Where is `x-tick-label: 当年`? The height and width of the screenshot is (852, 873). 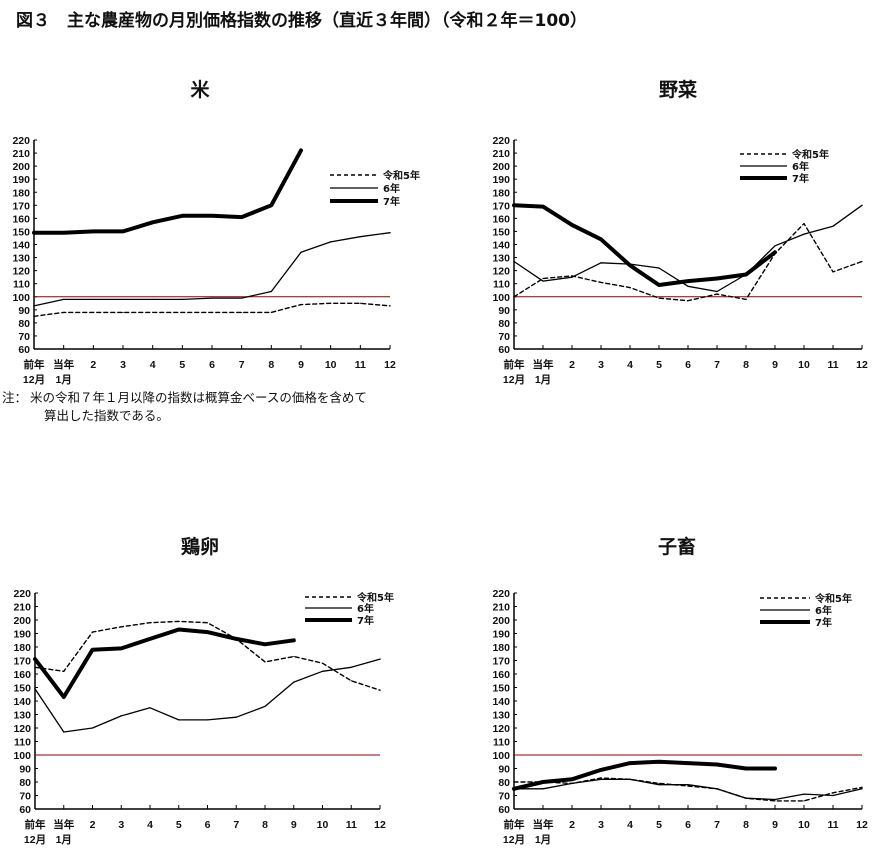
x-tick-label: 当年 is located at coordinates (63, 824).